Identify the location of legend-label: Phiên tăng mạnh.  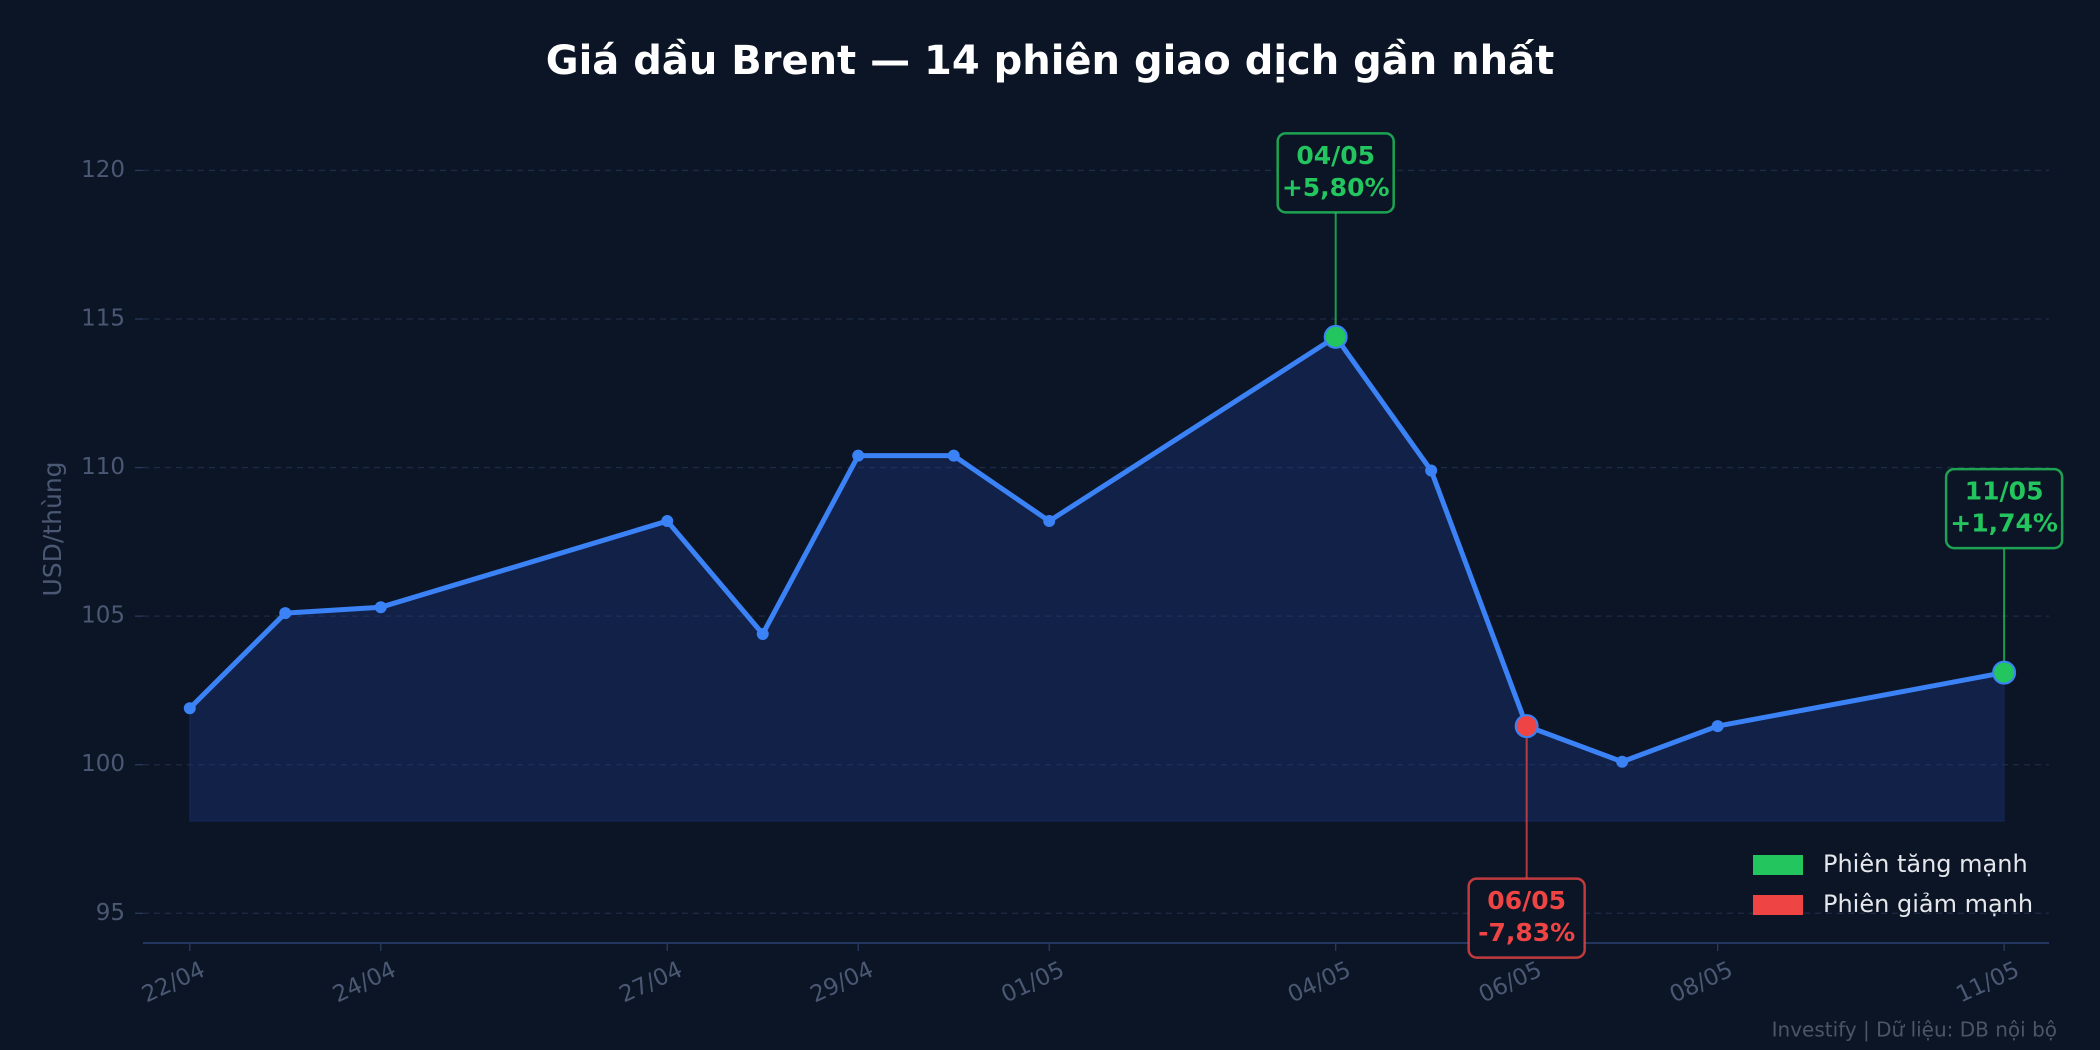
(1925, 864).